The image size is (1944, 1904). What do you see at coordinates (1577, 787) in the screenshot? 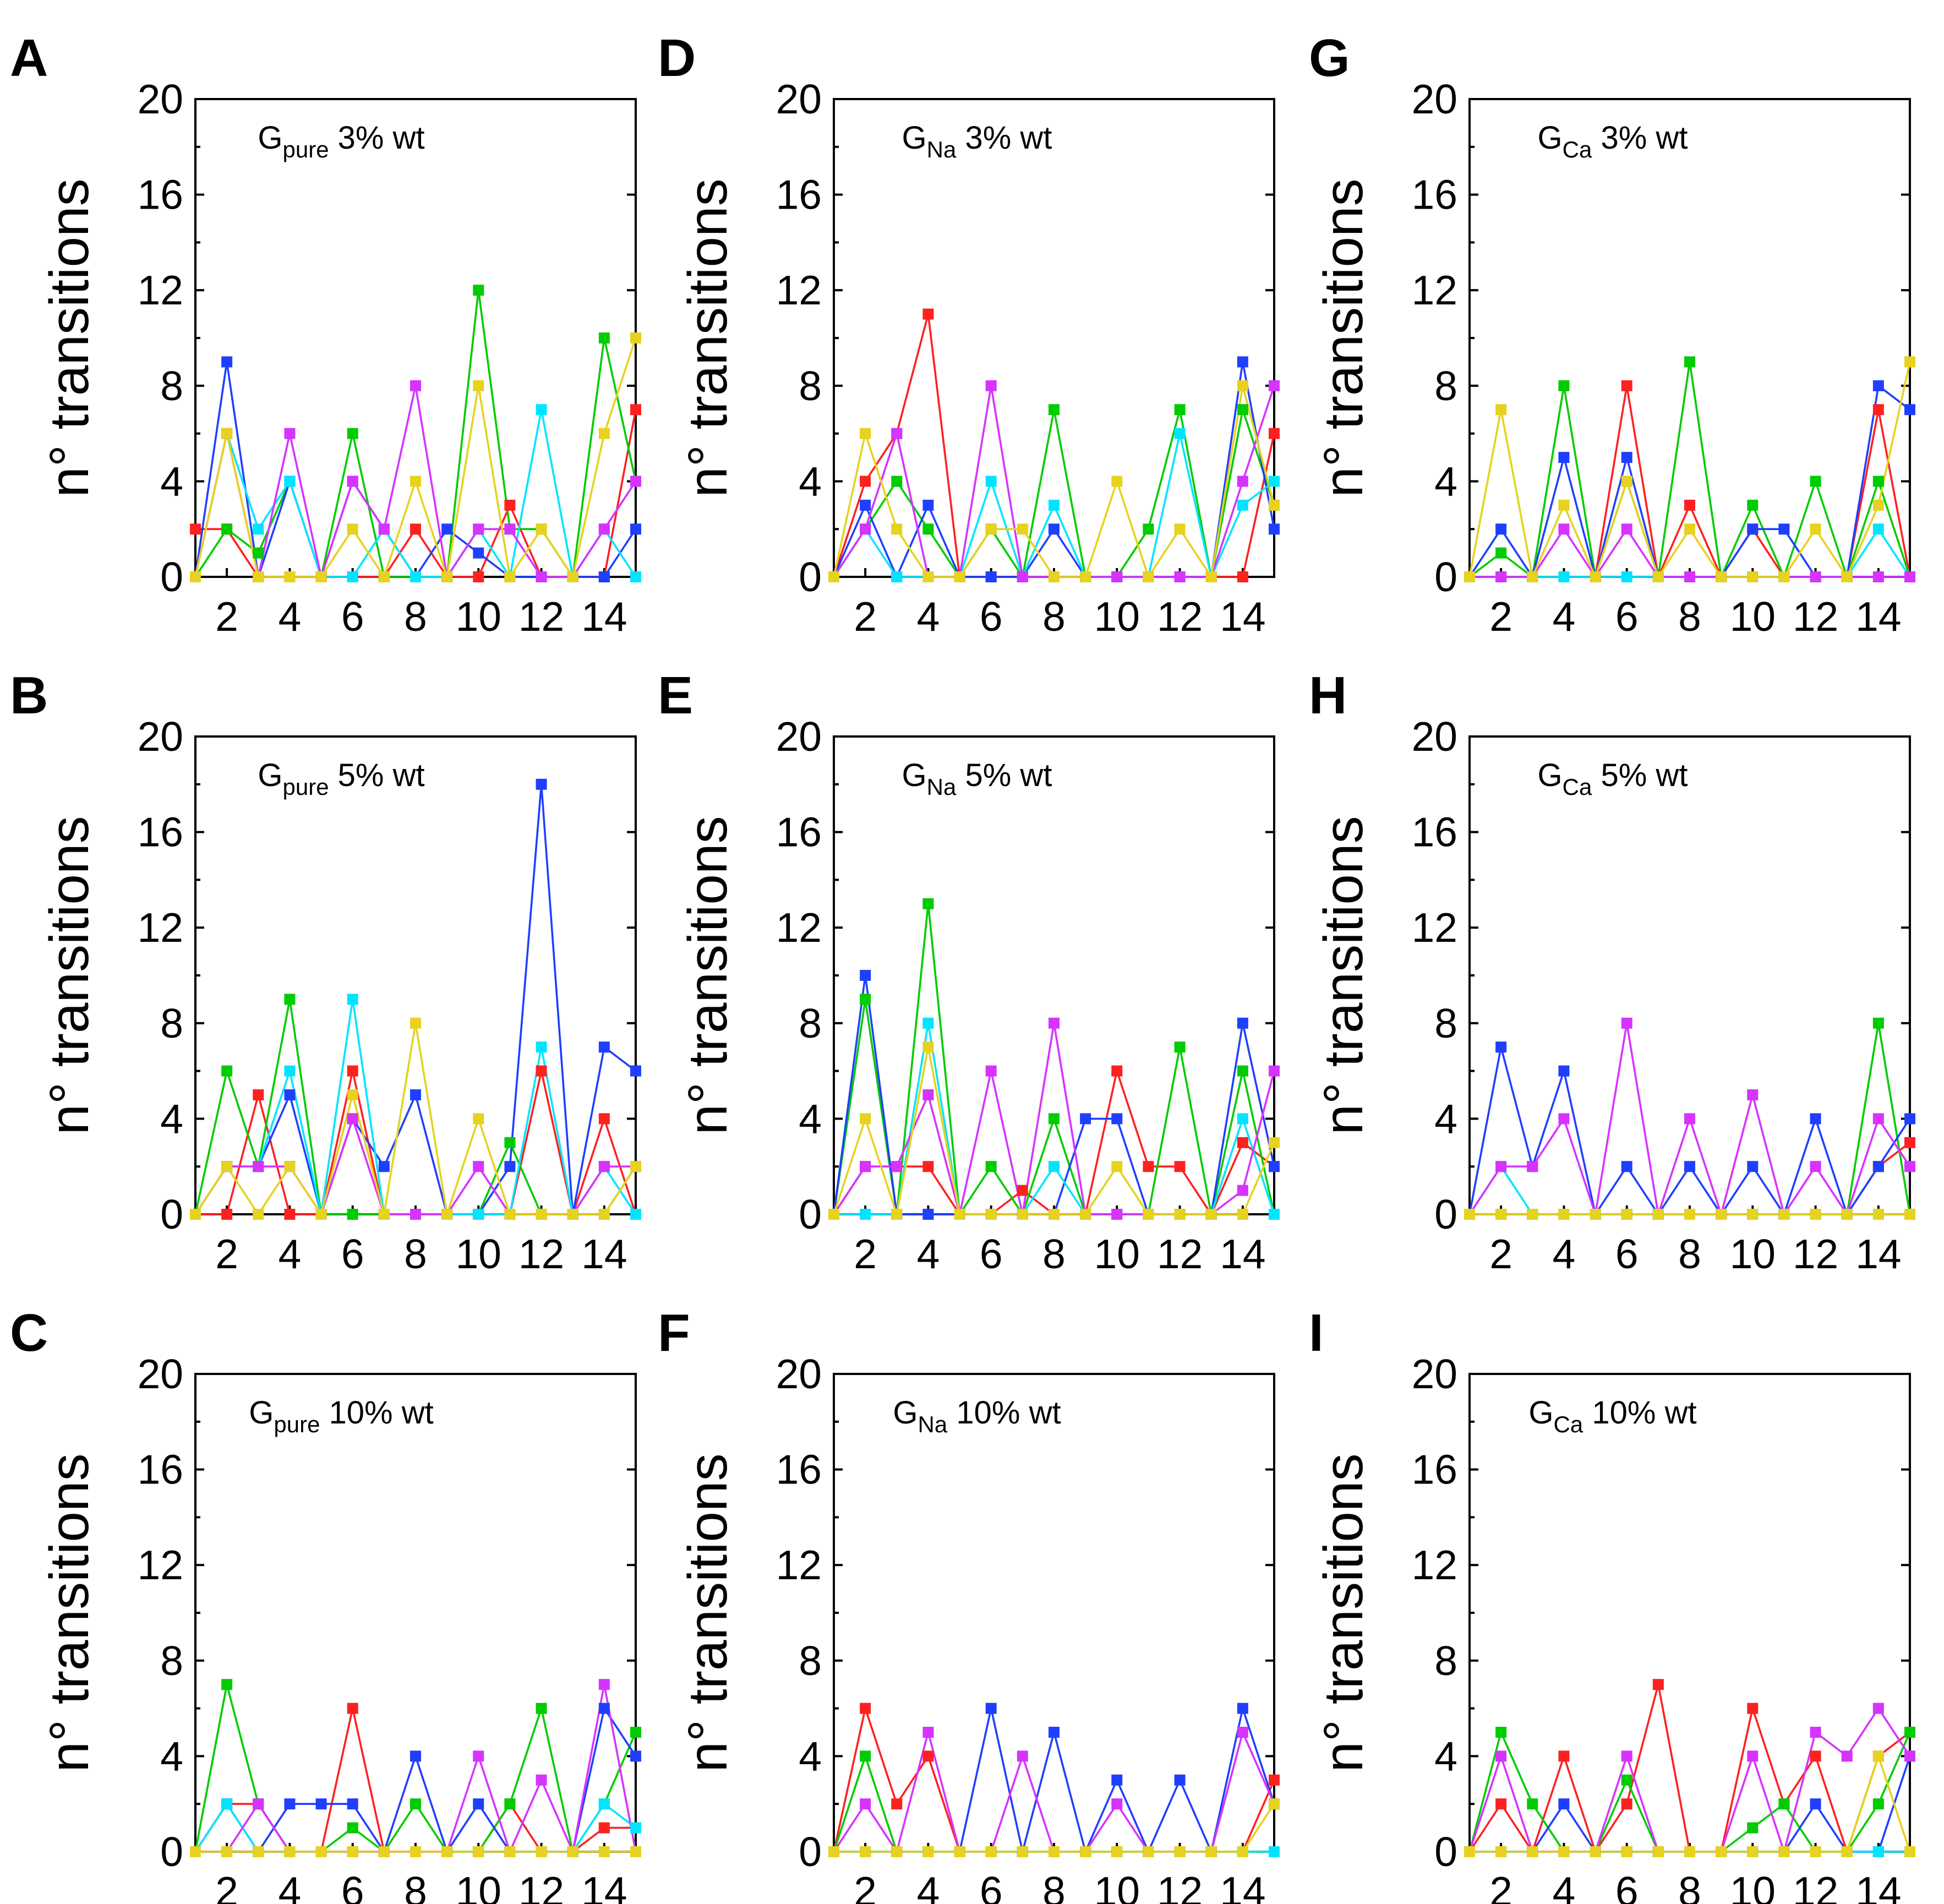
I see `panel-title-subscript: Ca` at bounding box center [1577, 787].